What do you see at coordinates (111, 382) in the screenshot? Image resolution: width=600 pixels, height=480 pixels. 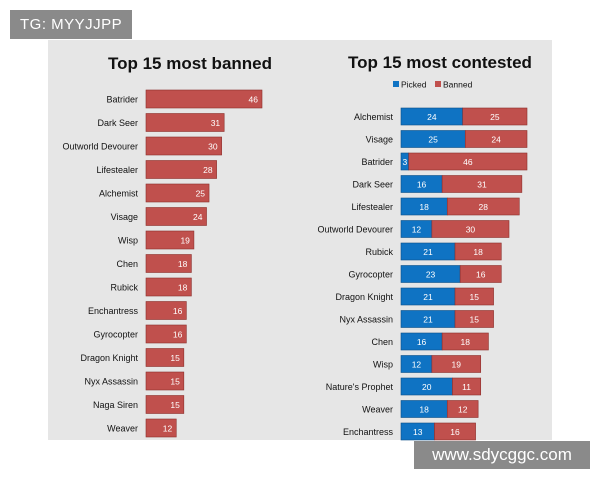 I see `chart1-category-label: Nyx Assassin` at bounding box center [111, 382].